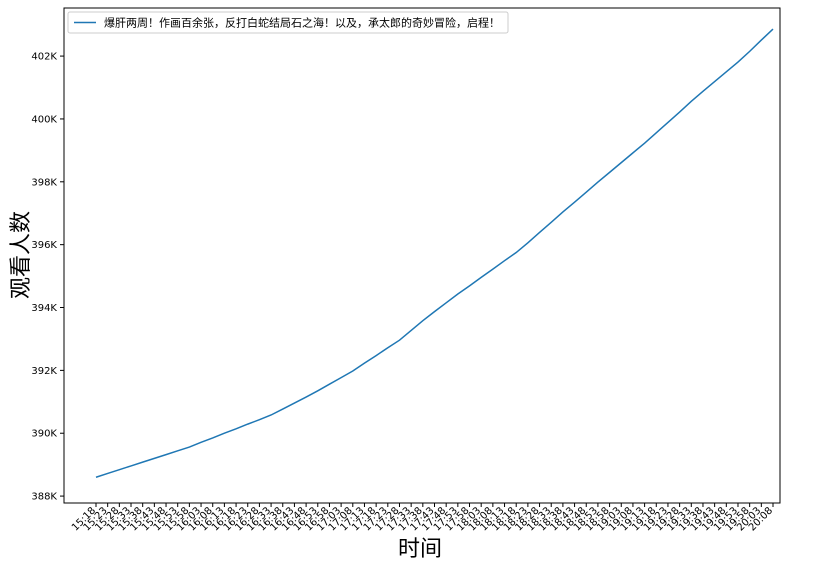 This screenshot has height=566, width=814. Describe the element at coordinates (44, 57) in the screenshot. I see `y-tick-label: 402K` at that location.